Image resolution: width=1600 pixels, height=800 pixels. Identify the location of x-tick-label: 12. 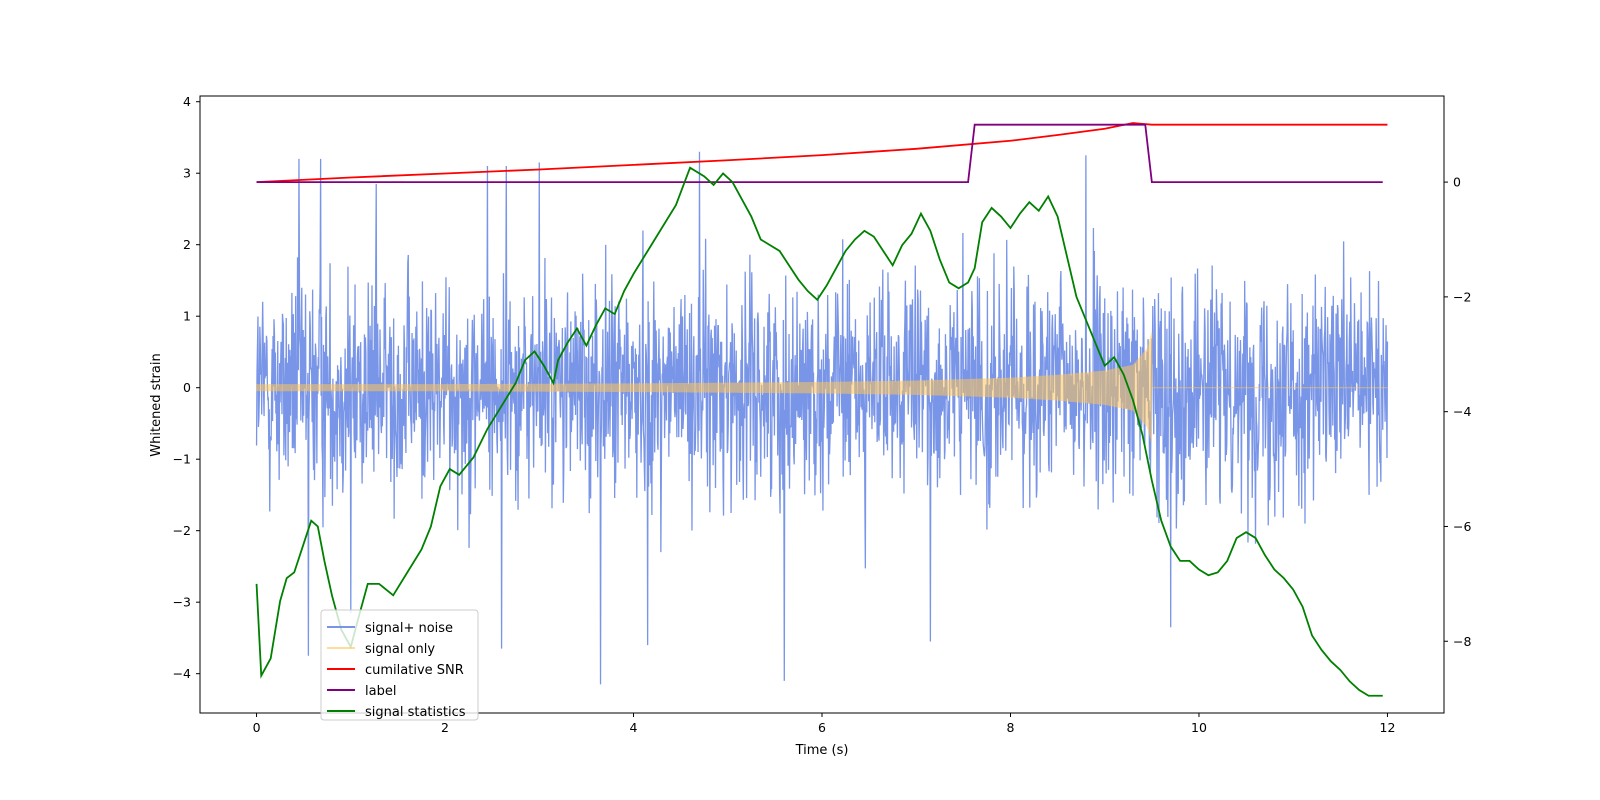
(1388, 727).